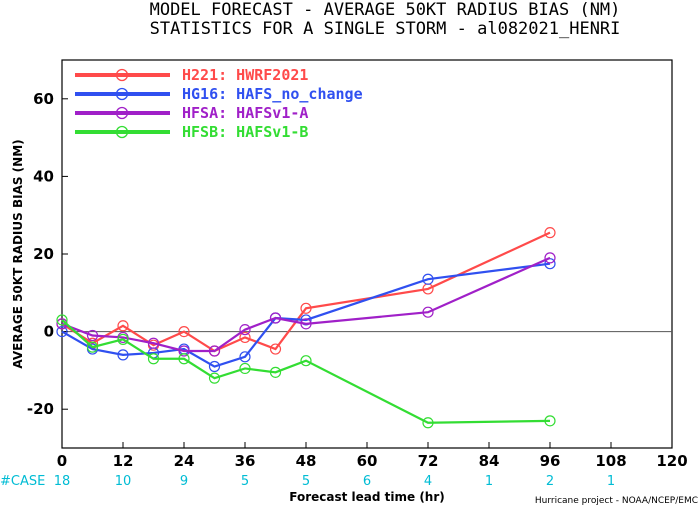 The image size is (700, 506). What do you see at coordinates (367, 481) in the screenshot?
I see `case-count: 6` at bounding box center [367, 481].